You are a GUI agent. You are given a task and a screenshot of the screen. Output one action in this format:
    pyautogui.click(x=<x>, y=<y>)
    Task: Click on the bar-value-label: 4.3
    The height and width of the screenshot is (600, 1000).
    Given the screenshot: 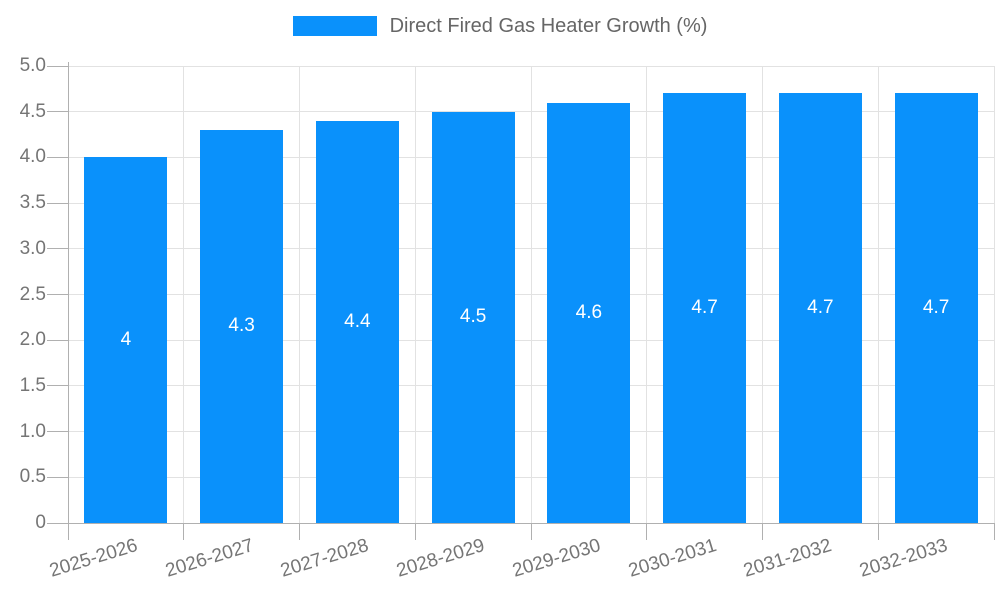 What is the action you would take?
    pyautogui.click(x=241, y=326)
    